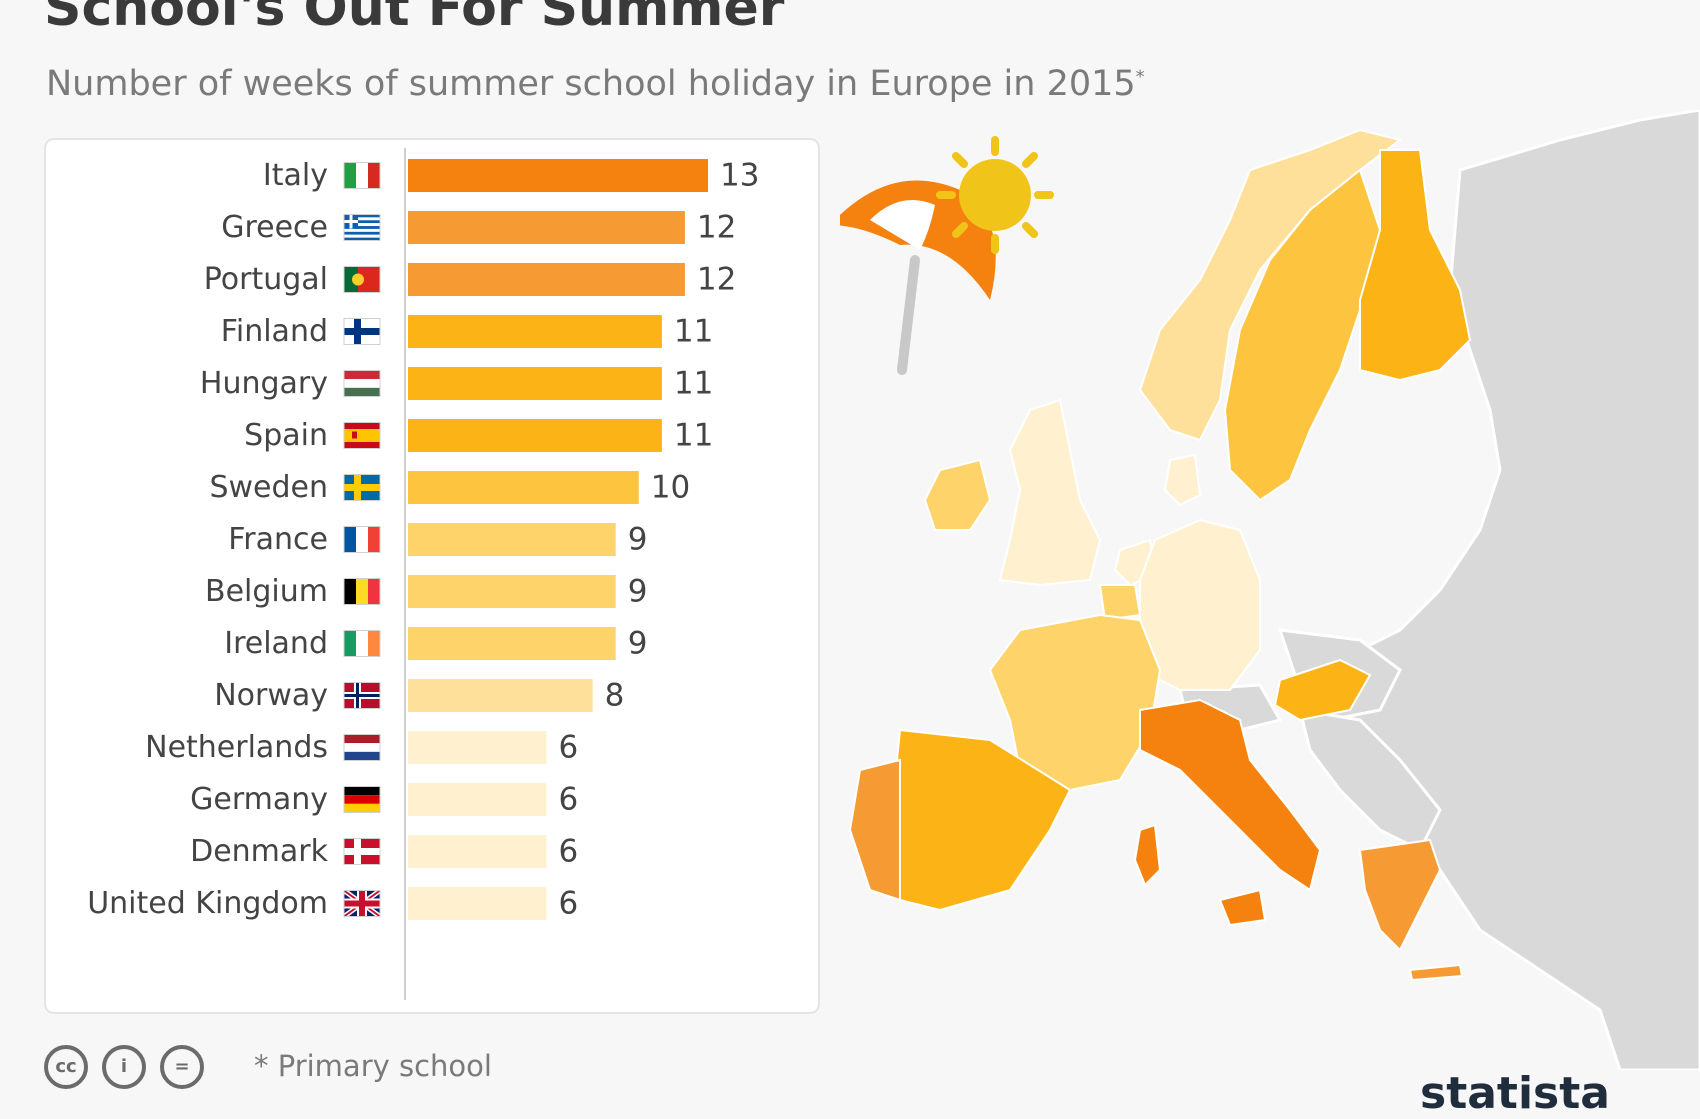  What do you see at coordinates (362, 331) in the screenshot?
I see `finland-flag-icon` at bounding box center [362, 331].